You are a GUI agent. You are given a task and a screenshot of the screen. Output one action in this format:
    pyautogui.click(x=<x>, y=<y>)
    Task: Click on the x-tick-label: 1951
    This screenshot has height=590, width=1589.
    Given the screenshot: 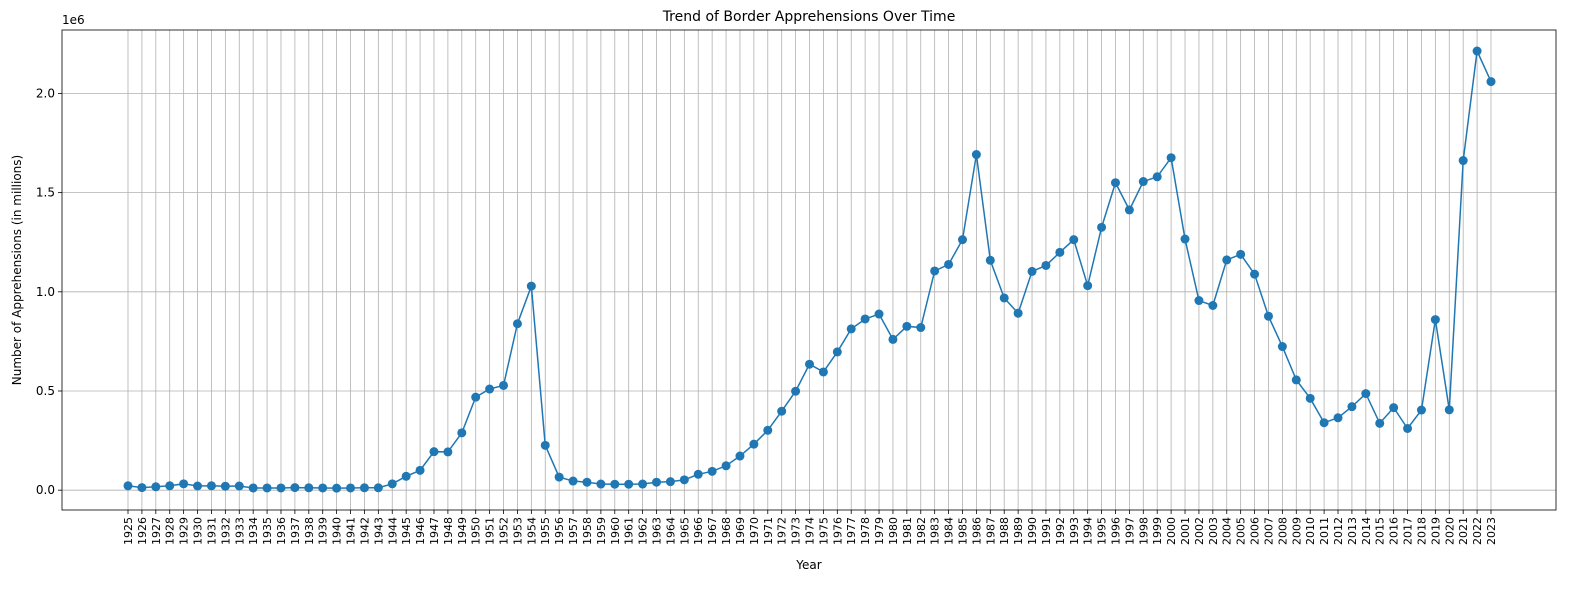 What is the action you would take?
    pyautogui.click(x=490, y=531)
    